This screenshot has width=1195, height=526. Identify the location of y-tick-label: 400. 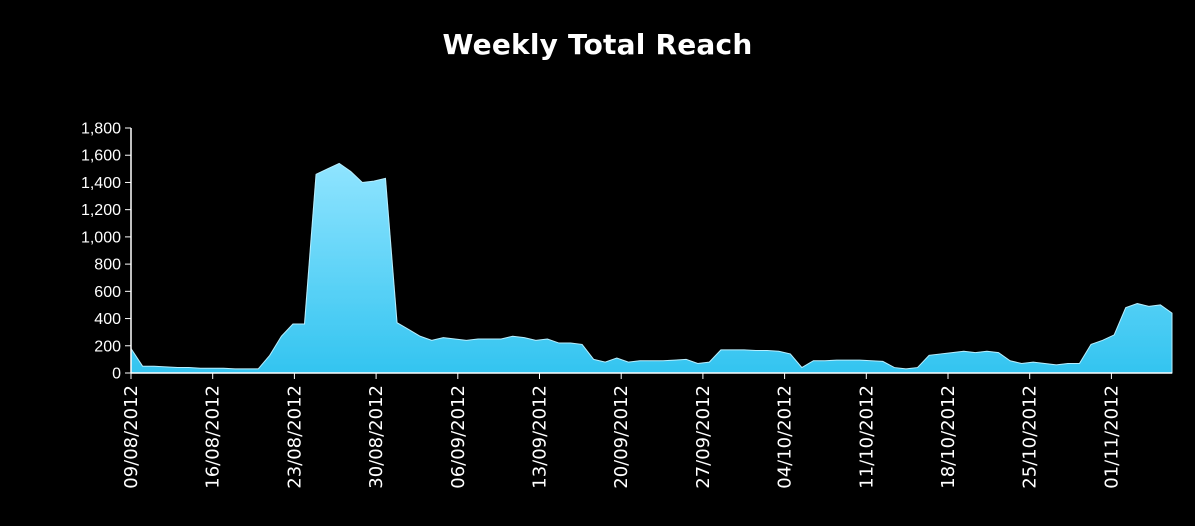
(107, 319).